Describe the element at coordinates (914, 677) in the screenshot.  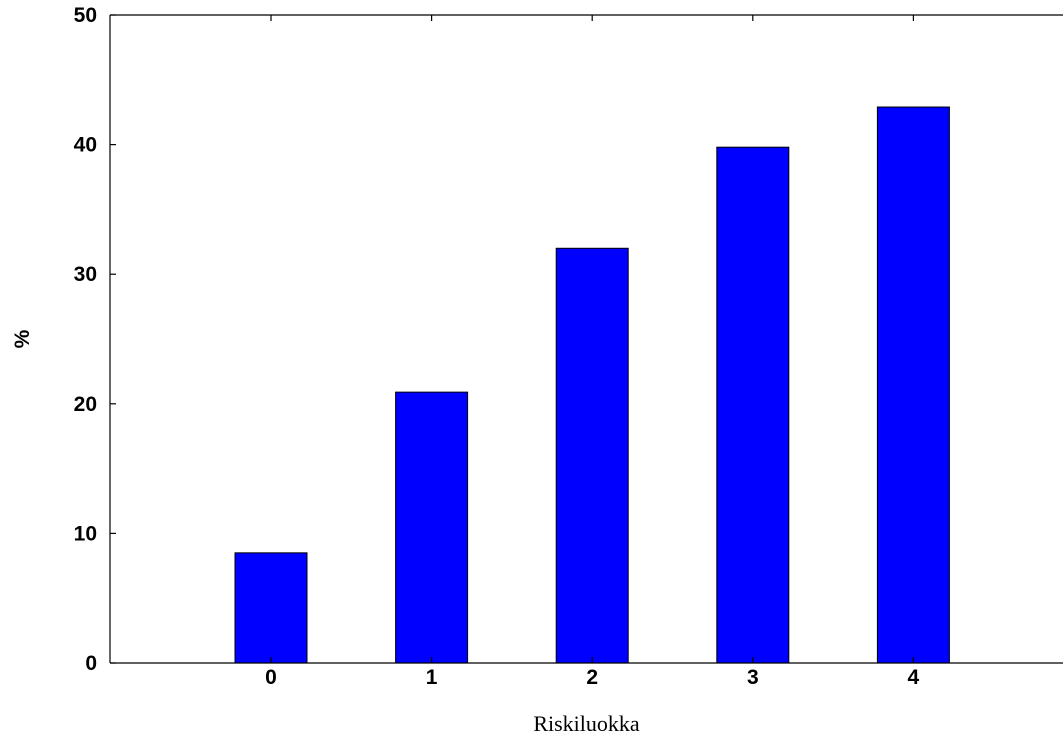
I see `x-tick-label: 4` at that location.